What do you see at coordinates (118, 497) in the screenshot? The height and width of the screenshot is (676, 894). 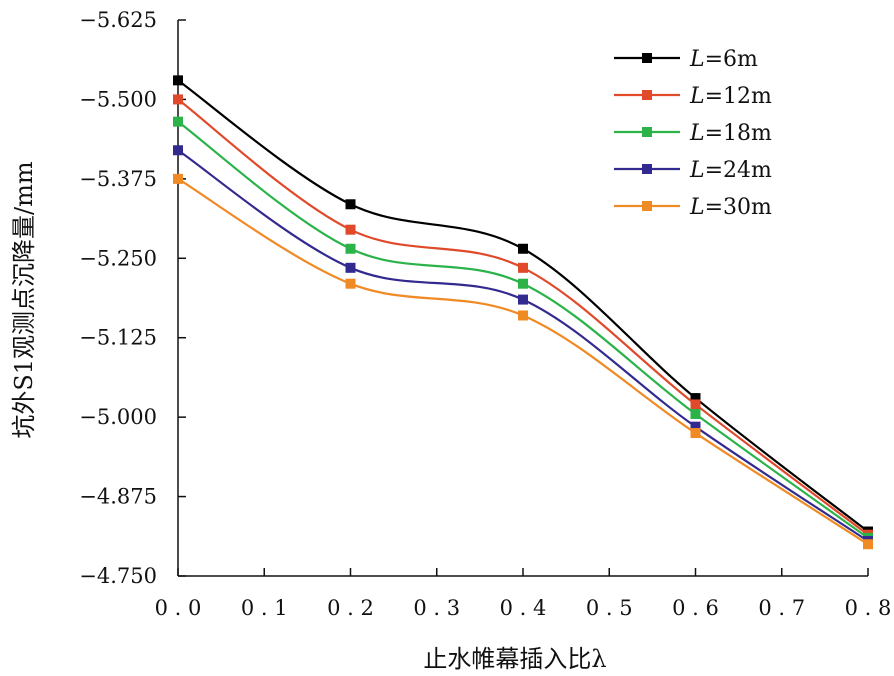 I see `y-tick-label: −4.875` at bounding box center [118, 497].